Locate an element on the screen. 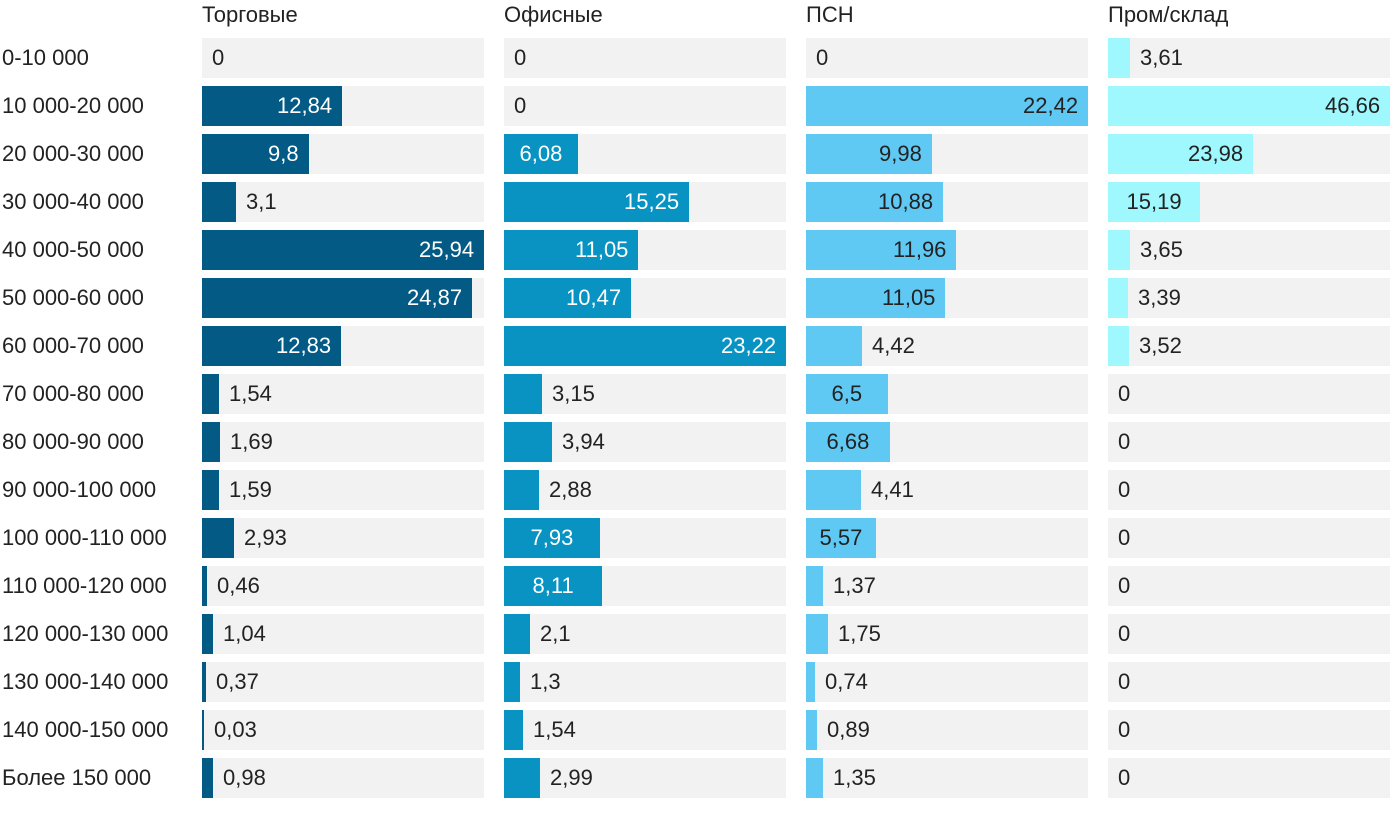  data-label: 23,22 is located at coordinates (749, 345).